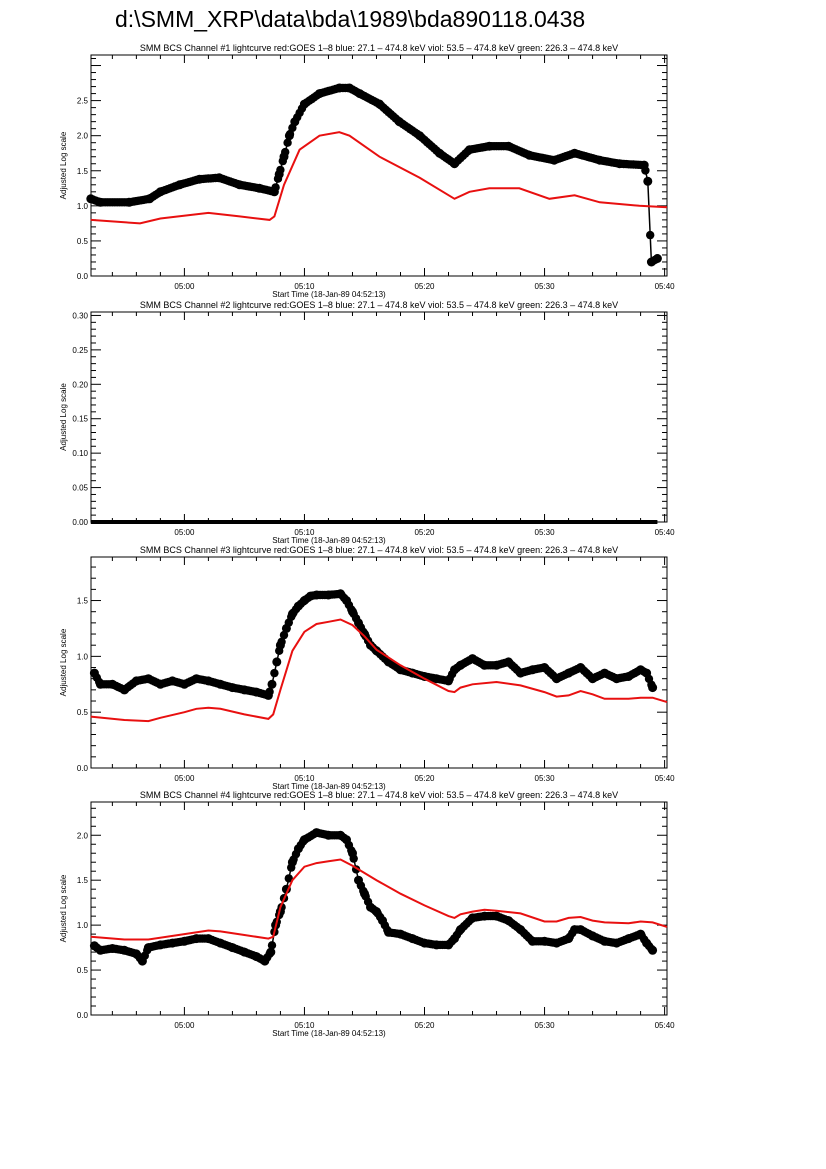 The image size is (826, 1169). Describe the element at coordinates (379, 670) in the screenshot. I see `goes-line` at that location.